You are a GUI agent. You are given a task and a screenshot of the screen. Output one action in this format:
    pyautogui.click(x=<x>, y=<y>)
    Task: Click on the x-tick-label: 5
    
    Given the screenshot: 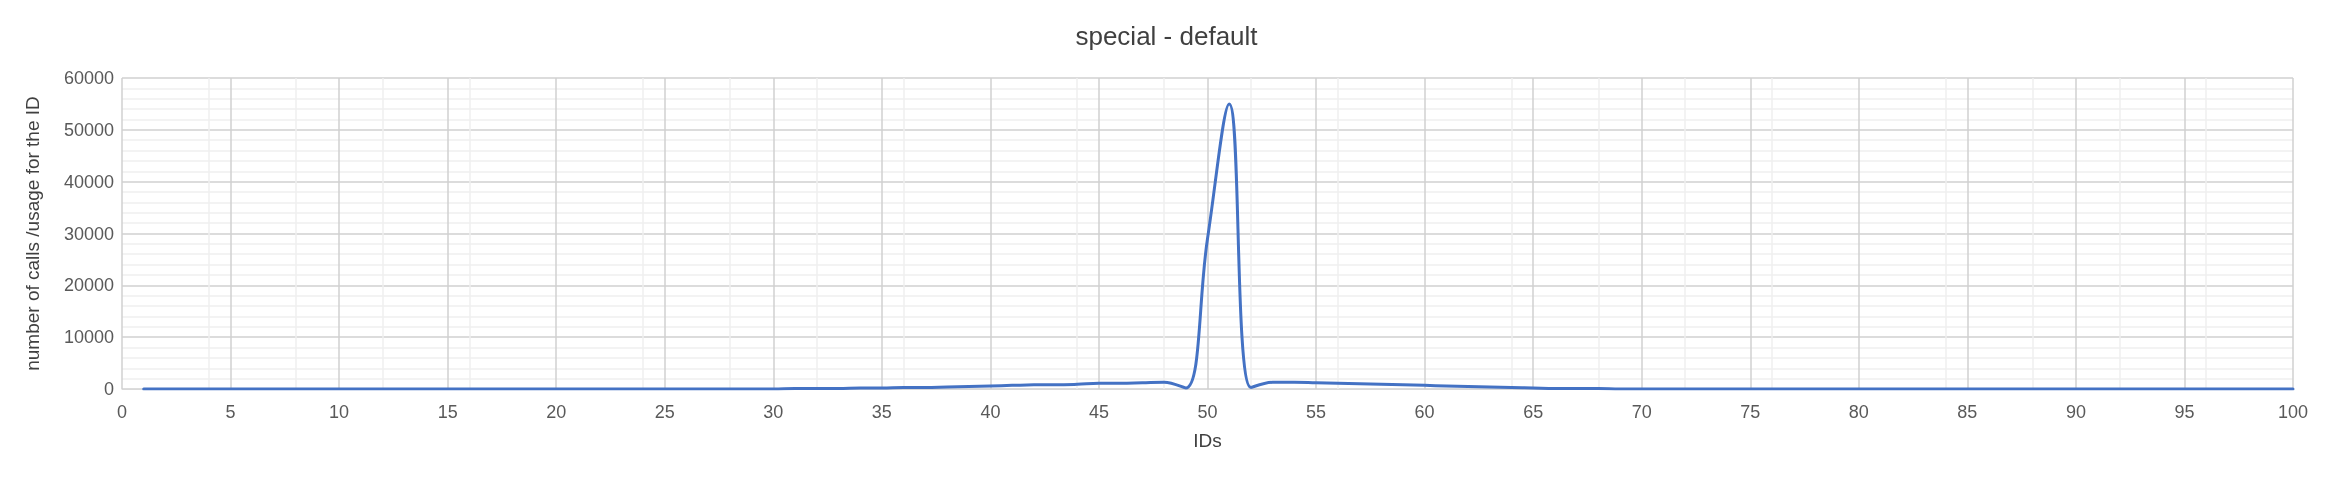 What is the action you would take?
    pyautogui.click(x=230, y=412)
    